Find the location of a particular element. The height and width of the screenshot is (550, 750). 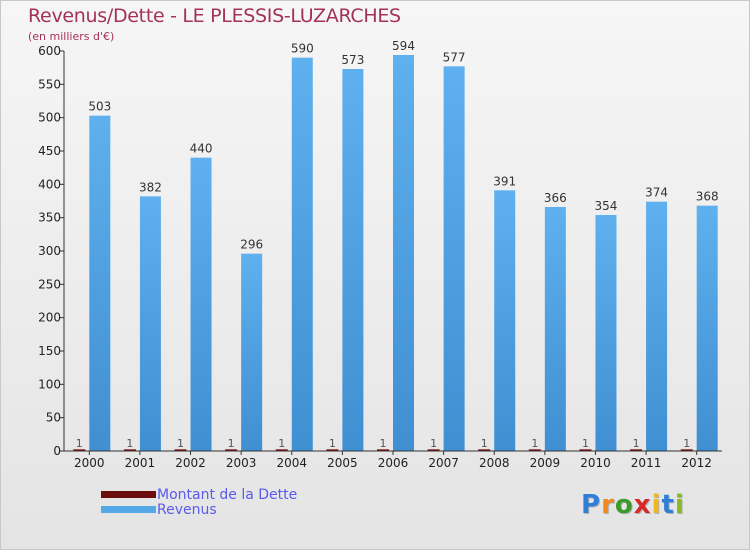

data-label-revenus: 391 is located at coordinates (504, 181).